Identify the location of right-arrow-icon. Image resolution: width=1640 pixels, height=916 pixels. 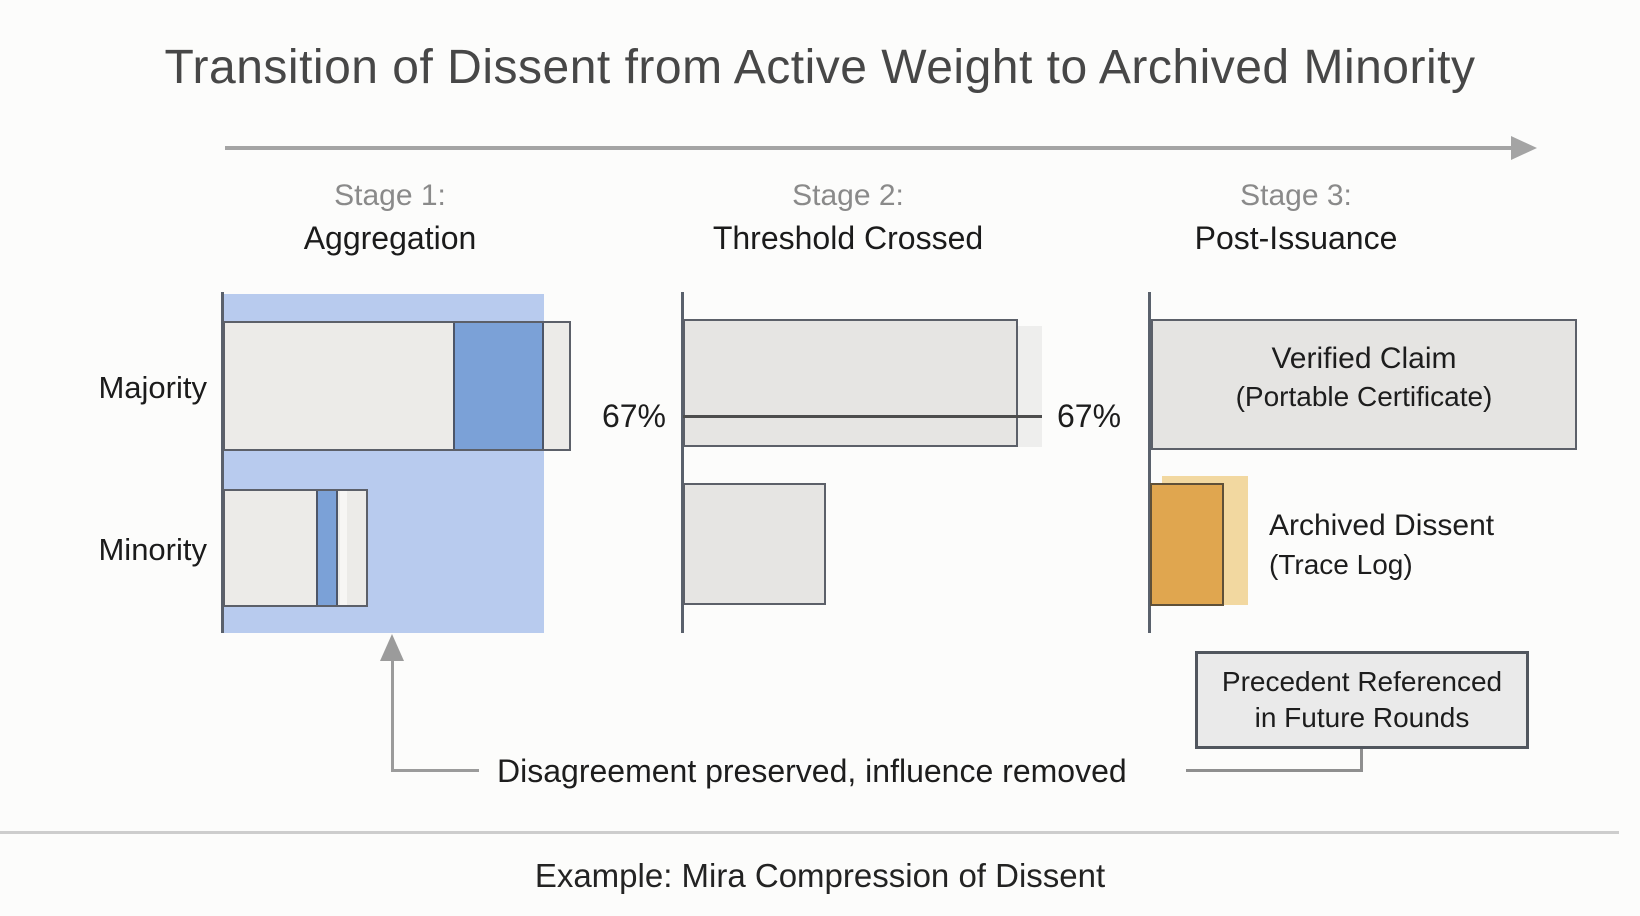
(1524, 148).